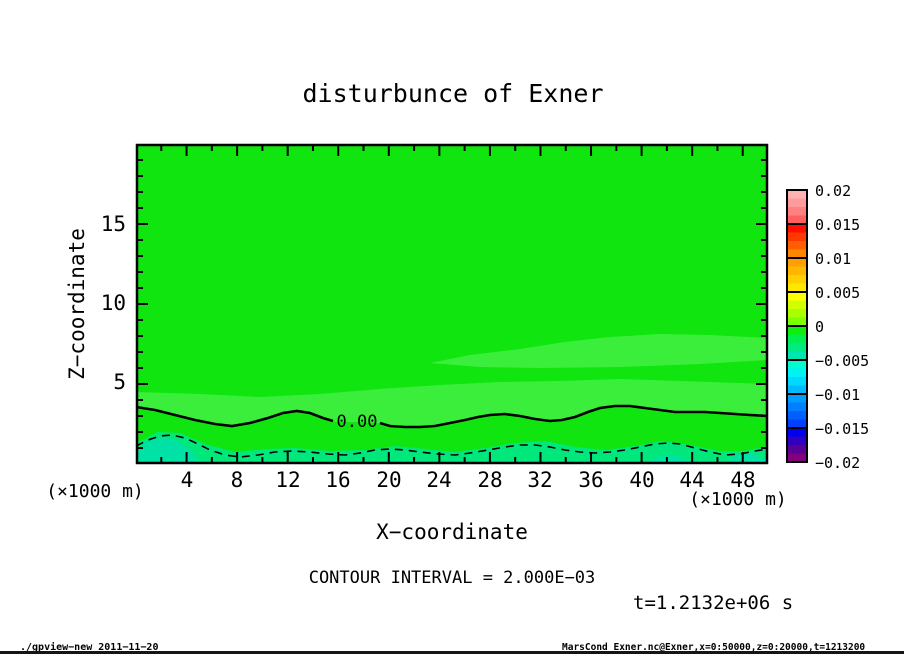 Image resolution: width=904 pixels, height=654 pixels. What do you see at coordinates (742, 480) in the screenshot?
I see `x-tick-label: 48` at bounding box center [742, 480].